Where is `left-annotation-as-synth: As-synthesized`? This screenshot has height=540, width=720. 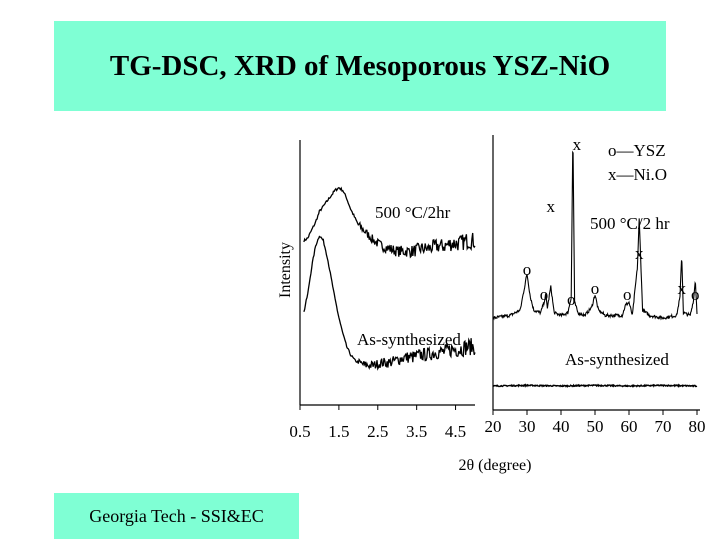
left-annotation-as-synth: As-synthesized is located at coordinates (409, 339).